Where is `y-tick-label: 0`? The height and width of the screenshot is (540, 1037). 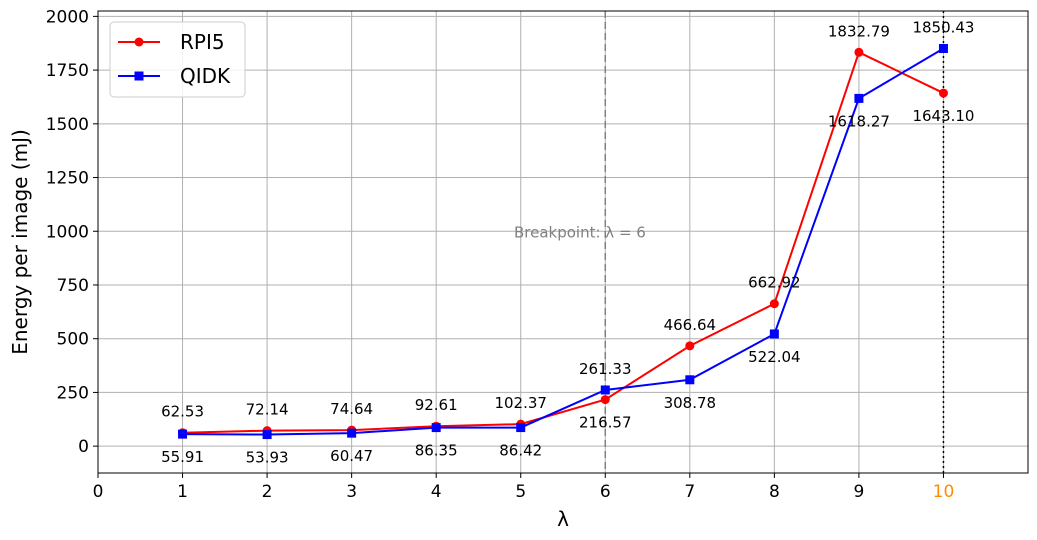 y-tick-label: 0 is located at coordinates (83, 447).